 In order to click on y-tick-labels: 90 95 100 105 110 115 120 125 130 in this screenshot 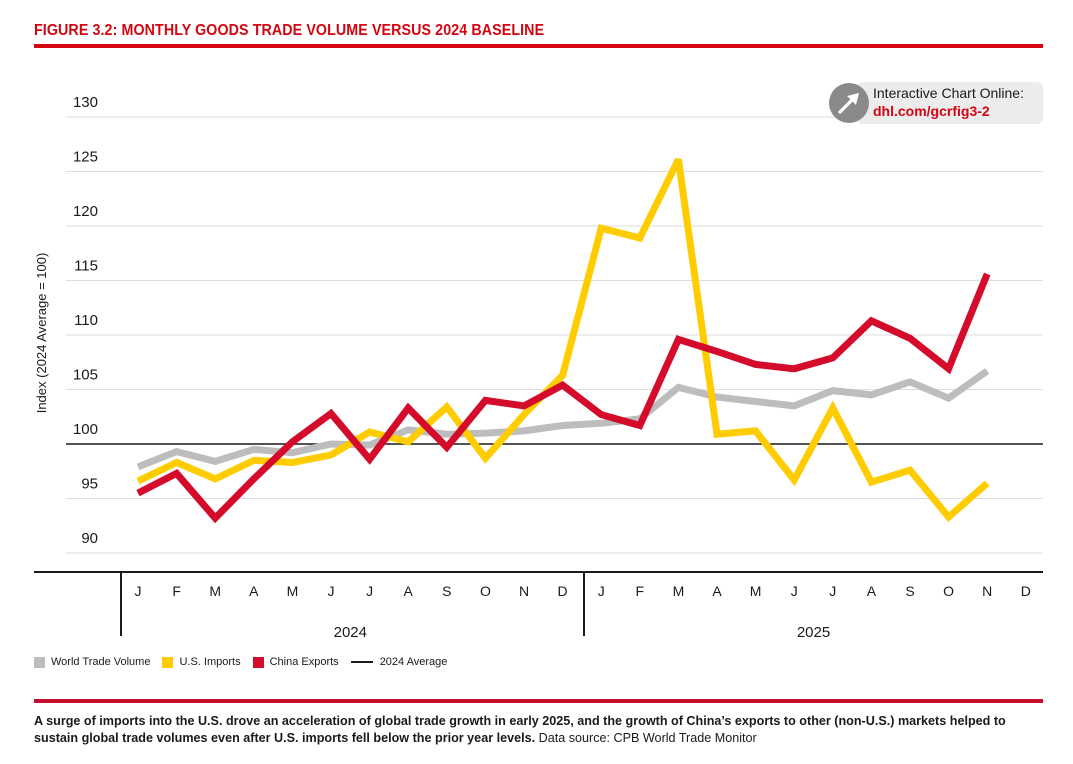, I will do `click(85, 320)`.